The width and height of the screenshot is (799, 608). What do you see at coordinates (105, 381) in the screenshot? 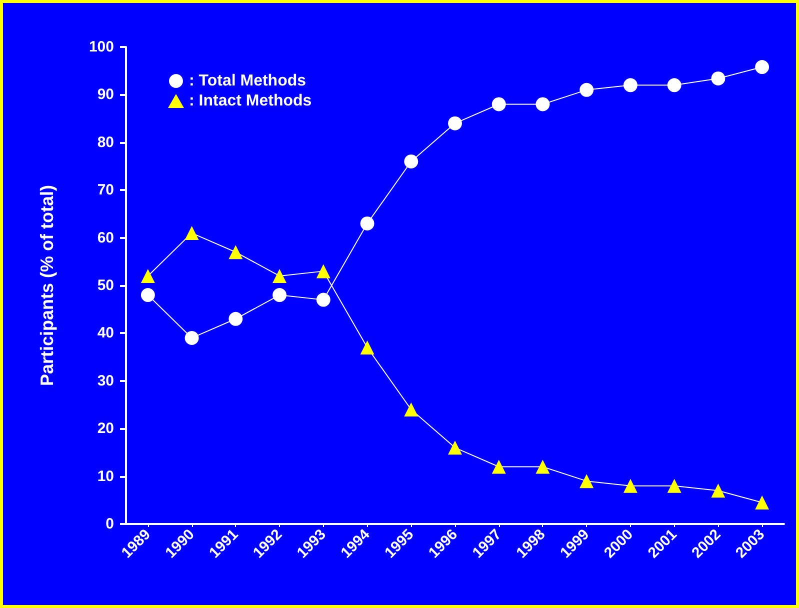
I see `y-tick-label: 30` at bounding box center [105, 381].